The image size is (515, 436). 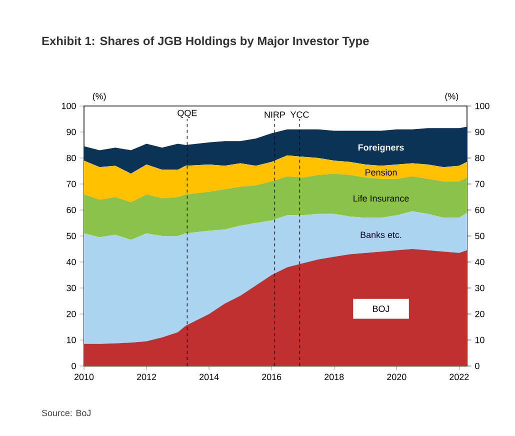 What do you see at coordinates (209, 377) in the screenshot?
I see `x-tick-label: 2014` at bounding box center [209, 377].